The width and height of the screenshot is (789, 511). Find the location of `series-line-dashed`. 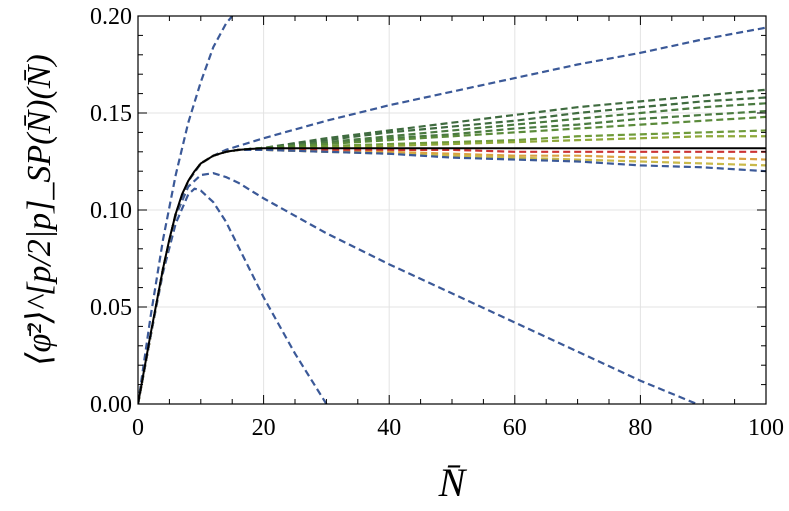

series-line-dashed is located at coordinates (186, 210).